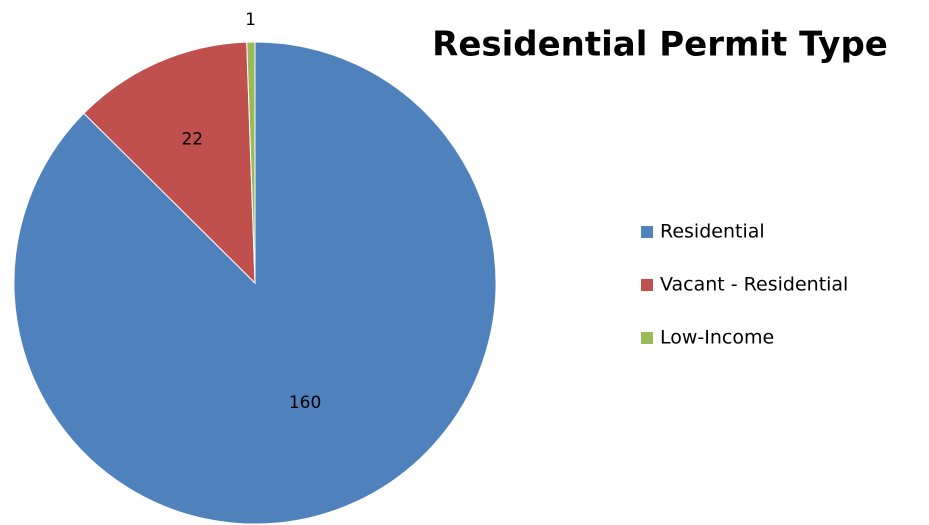 This screenshot has height=525, width=929. What do you see at coordinates (660, 45) in the screenshot?
I see `chart-title: Residential Permit Type` at bounding box center [660, 45].